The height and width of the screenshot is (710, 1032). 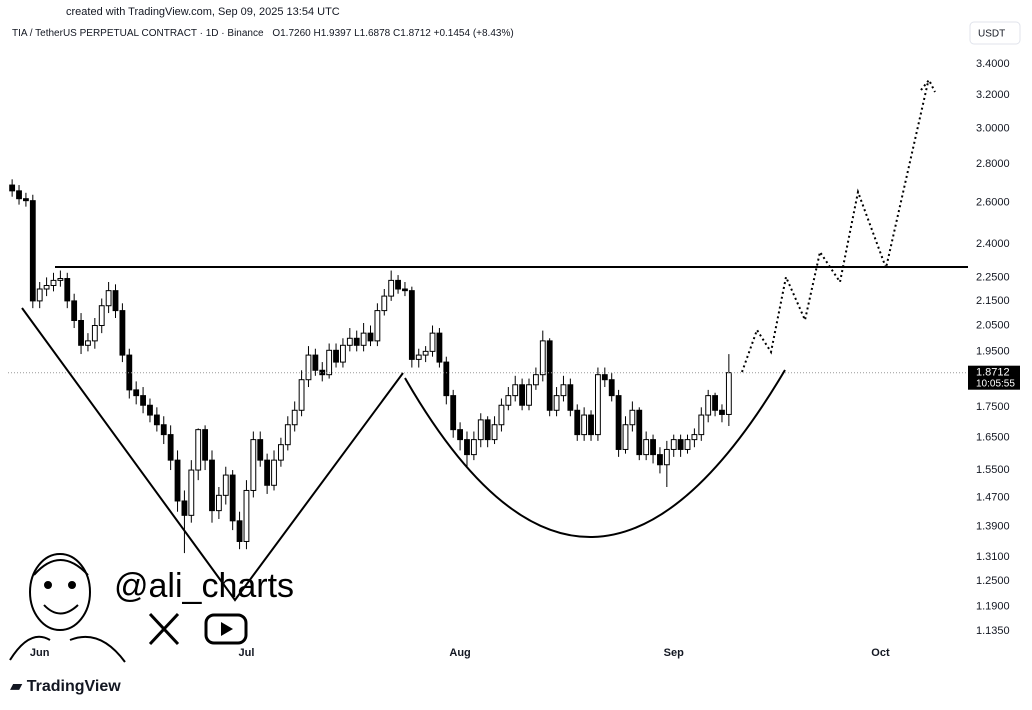 What do you see at coordinates (993, 526) in the screenshot?
I see `y-tick-label: 1.3900` at bounding box center [993, 526].